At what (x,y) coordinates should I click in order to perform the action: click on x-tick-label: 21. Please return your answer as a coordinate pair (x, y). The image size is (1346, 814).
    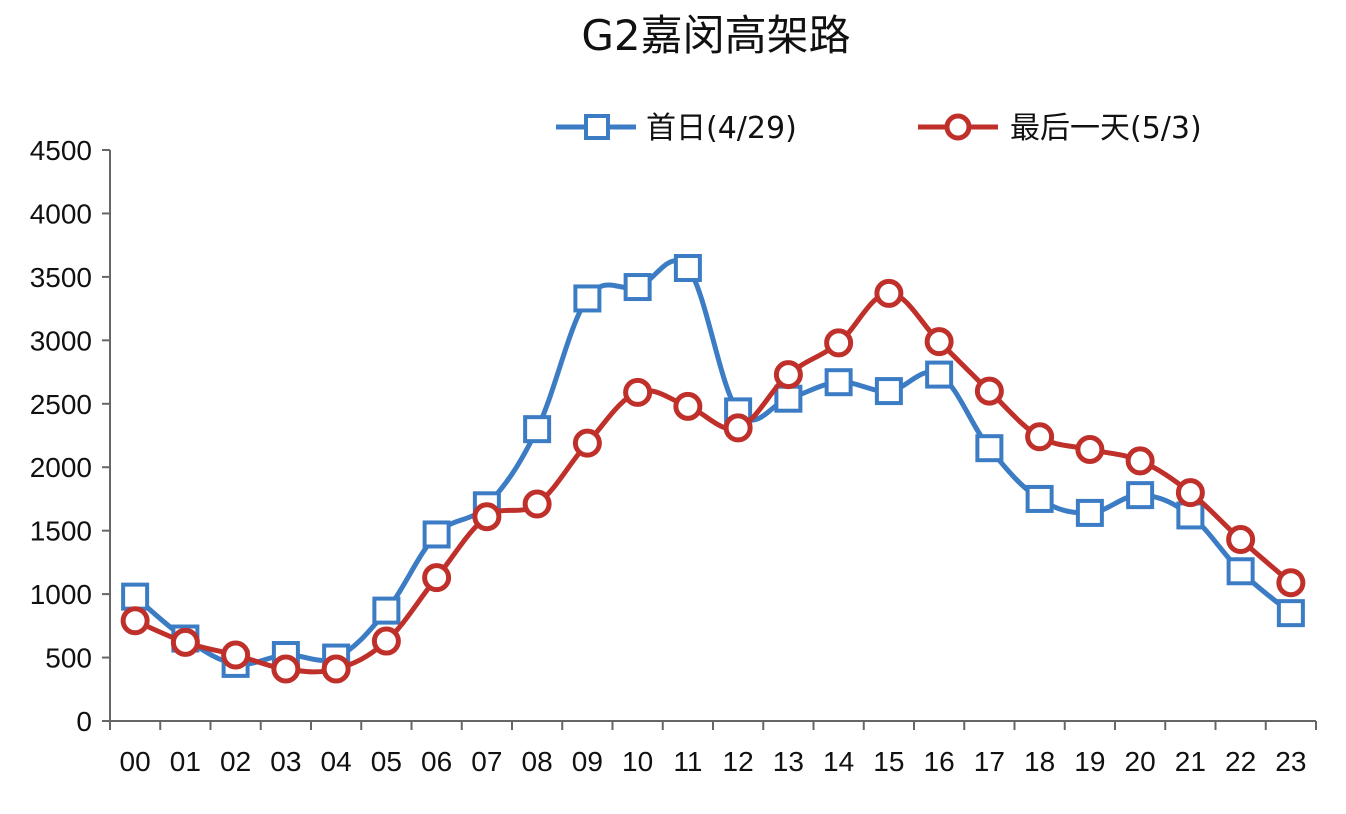
    Looking at the image, I should click on (1190, 761).